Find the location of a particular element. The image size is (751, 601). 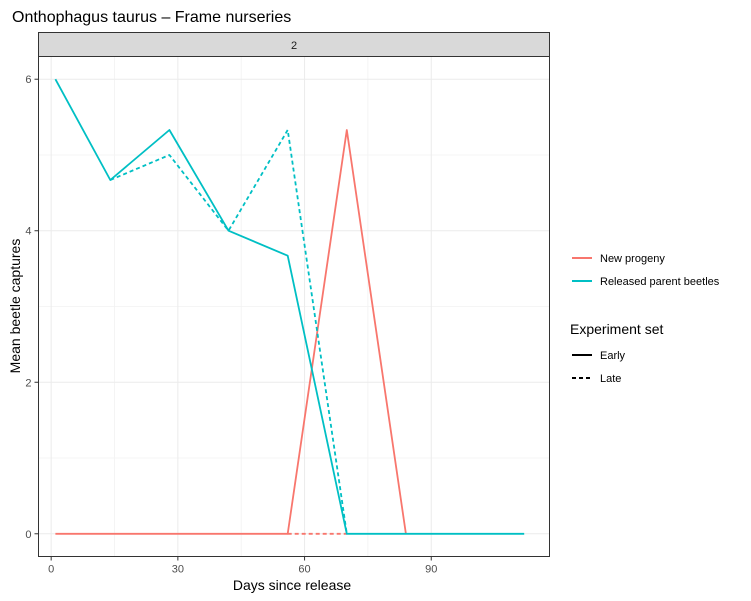

legend-title-experiment-set: Experiment set is located at coordinates (616, 329).